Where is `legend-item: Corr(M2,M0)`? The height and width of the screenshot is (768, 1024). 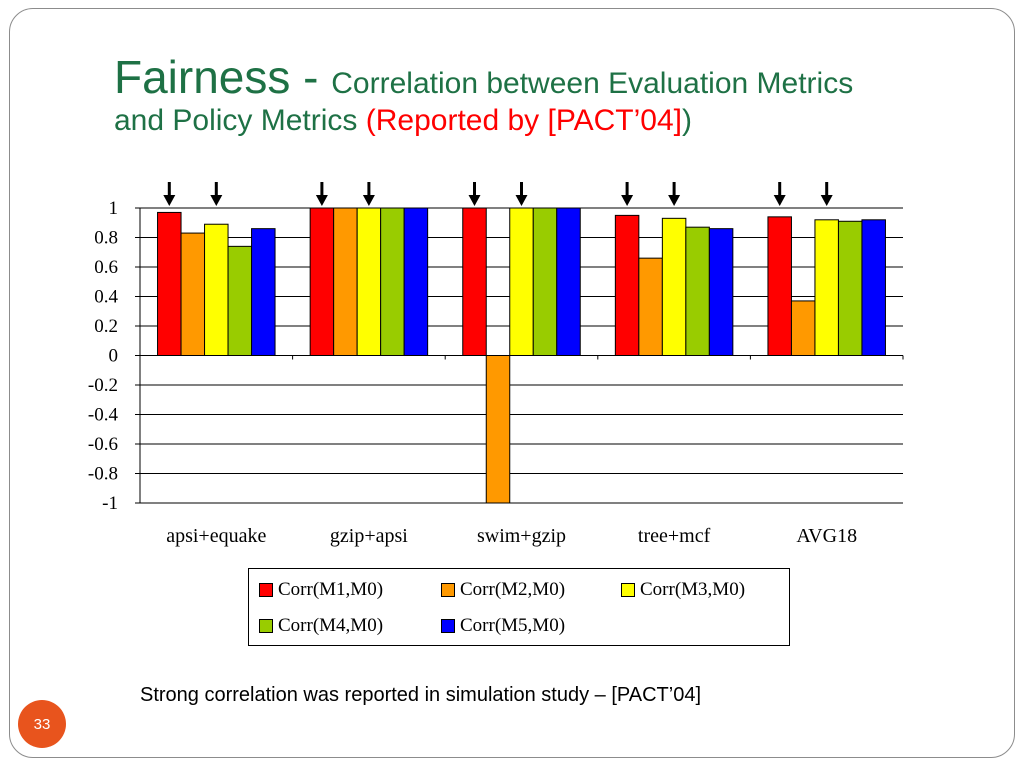
legend-item: Corr(M2,M0) is located at coordinates (503, 590).